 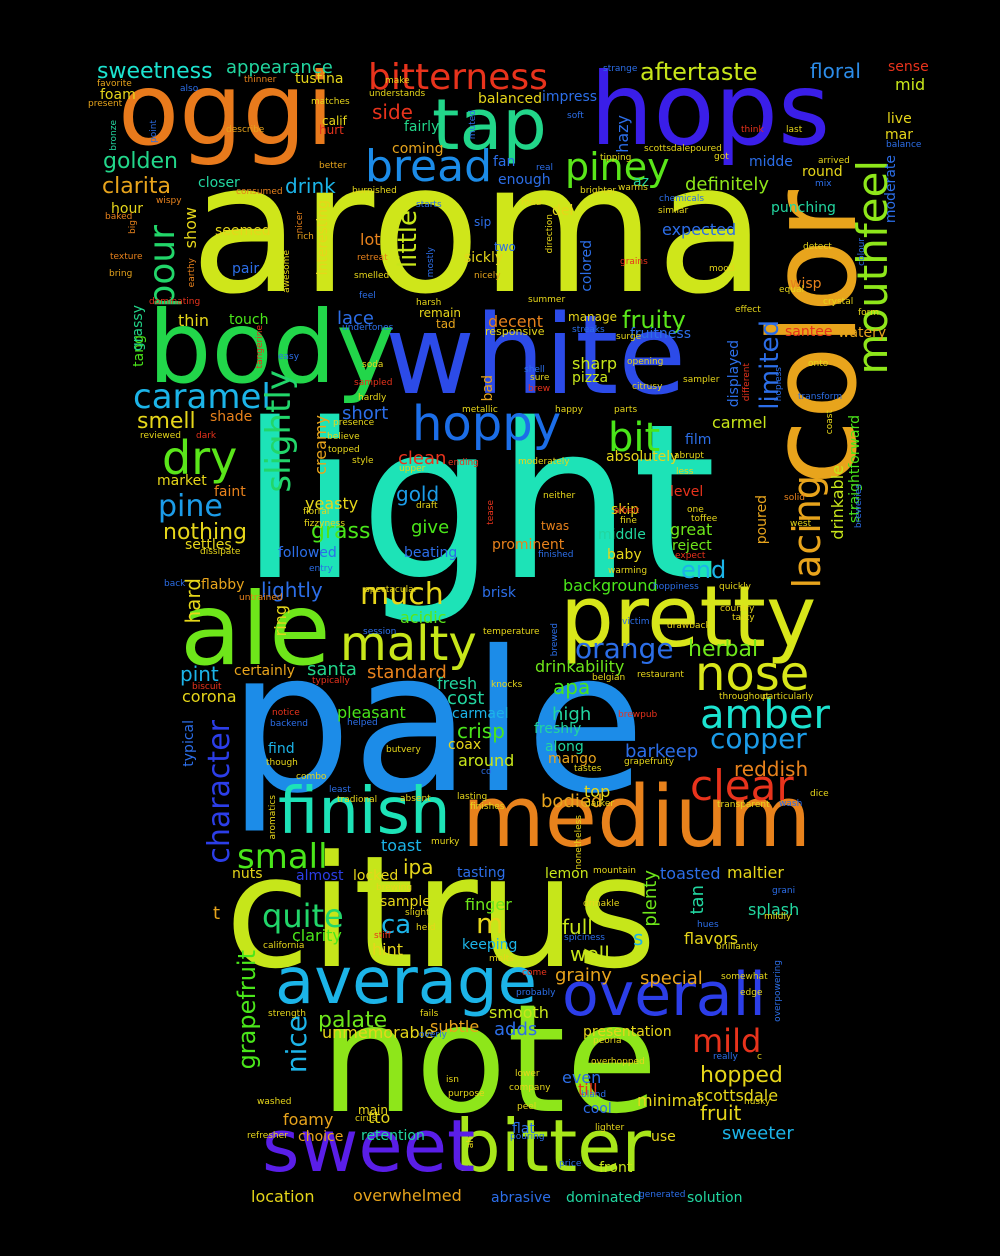 I want to click on word-lightly: lightly, so click(x=292, y=590).